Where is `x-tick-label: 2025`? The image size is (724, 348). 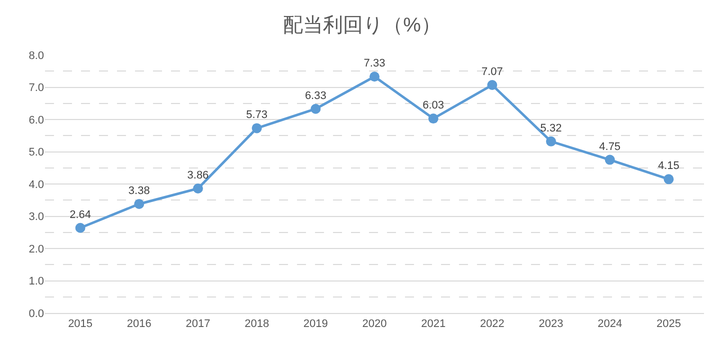
x-tick-label: 2025 is located at coordinates (668, 324).